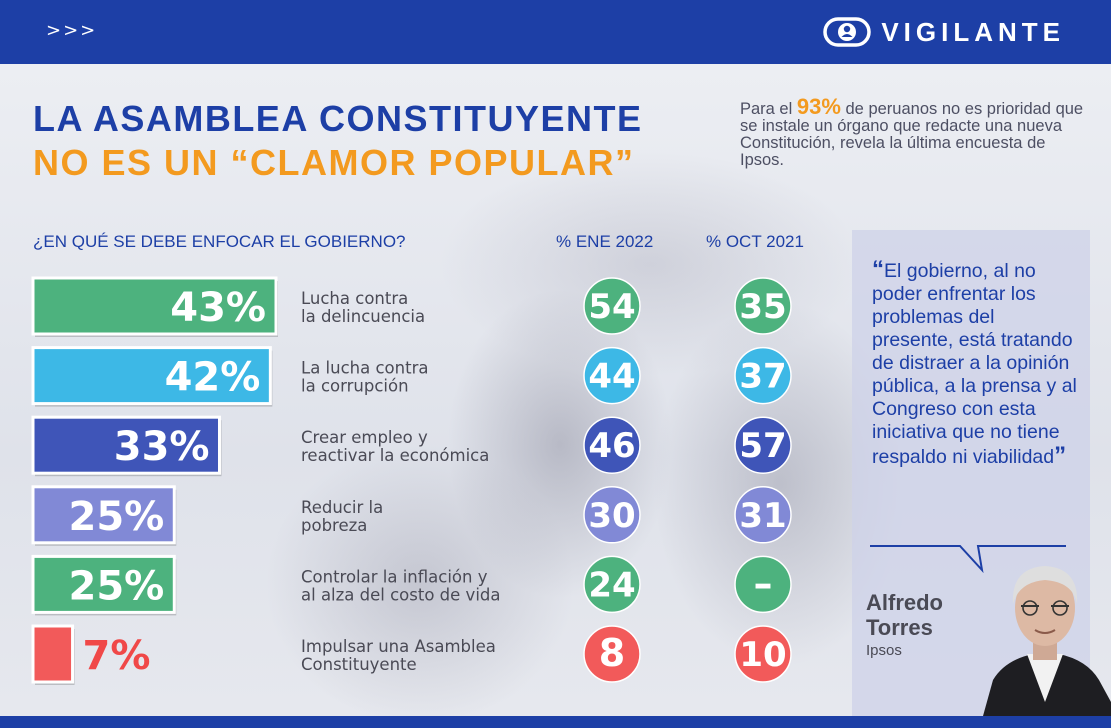 This screenshot has height=728, width=1111. Describe the element at coordinates (364, 368) in the screenshot. I see `category-label-1-0: La lucha contra` at that location.